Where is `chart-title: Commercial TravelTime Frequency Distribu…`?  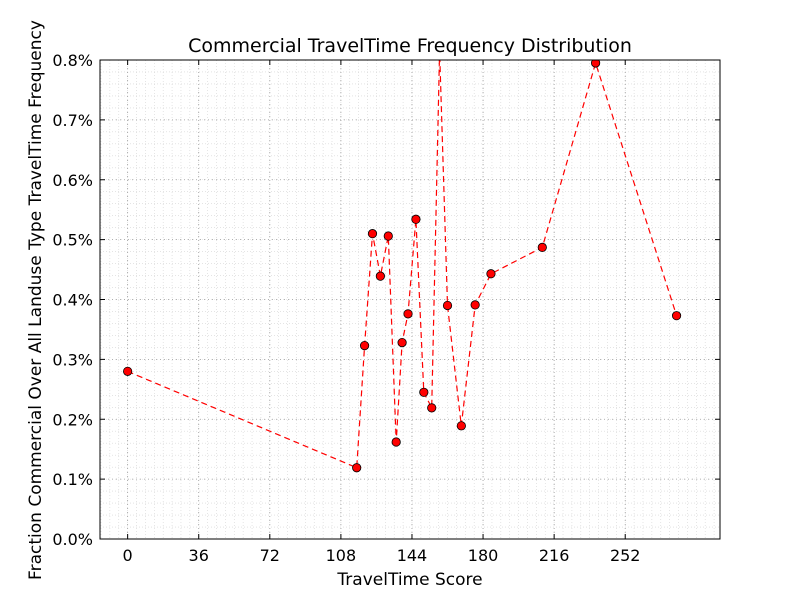 chart-title: Commercial TravelTime Frequency Distribu… is located at coordinates (410, 46).